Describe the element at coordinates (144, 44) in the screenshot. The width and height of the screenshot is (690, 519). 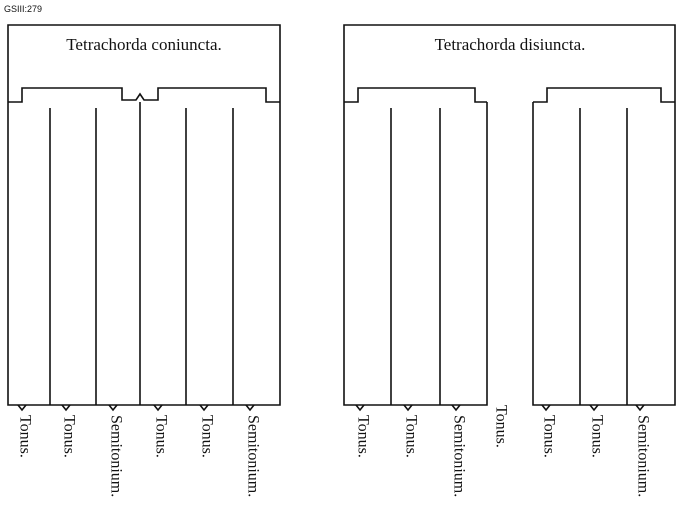
I see `diagram-title: Tetrachorda coniuncta.` at that location.